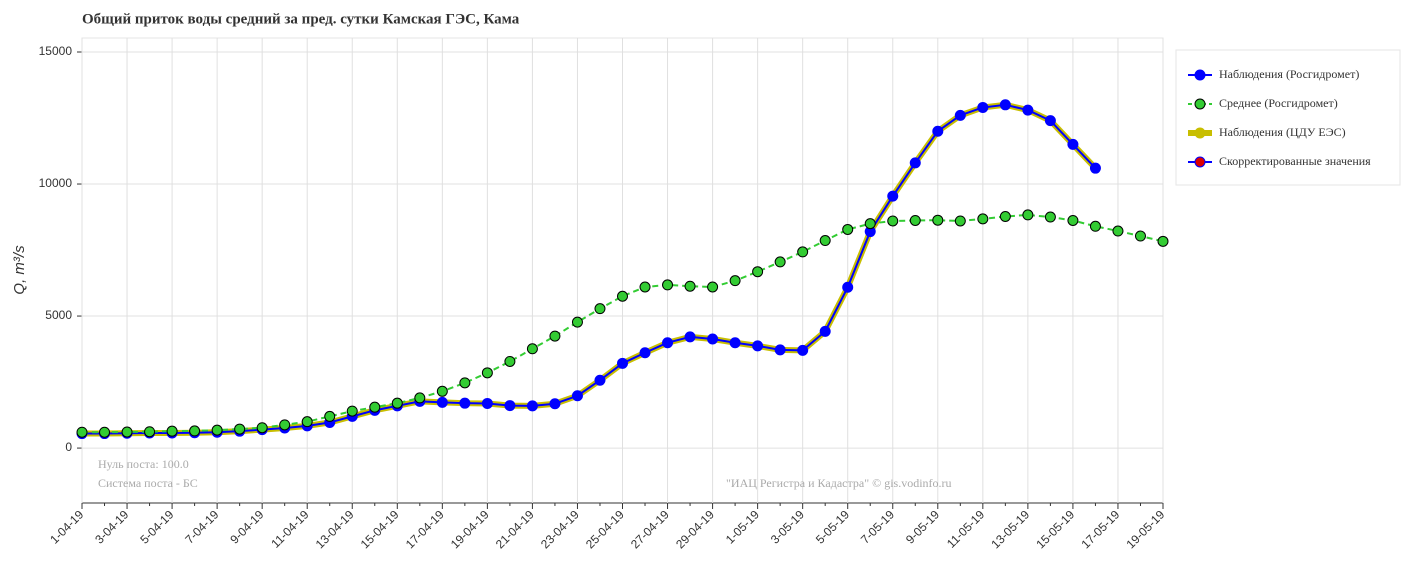 The width and height of the screenshot is (1412, 562). Describe the element at coordinates (111, 526) in the screenshot. I see `x-tick-label: 3-04-19` at that location.